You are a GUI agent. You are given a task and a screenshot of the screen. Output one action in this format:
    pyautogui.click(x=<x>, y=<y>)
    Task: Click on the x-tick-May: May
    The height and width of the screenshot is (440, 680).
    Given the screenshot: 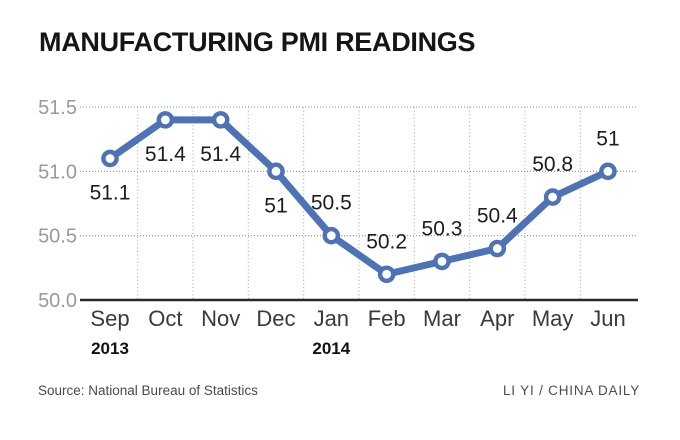 What is the action you would take?
    pyautogui.click(x=553, y=318)
    